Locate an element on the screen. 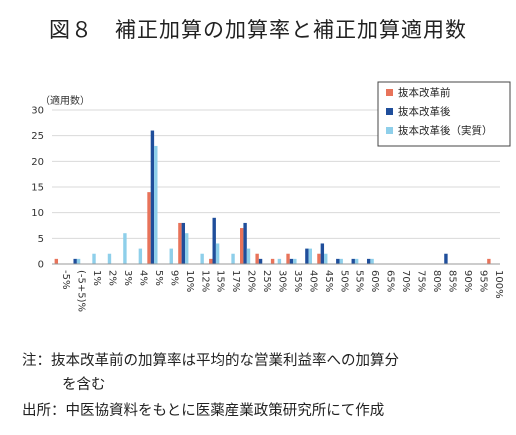  x-tick-label: 5% is located at coordinates (158, 278).